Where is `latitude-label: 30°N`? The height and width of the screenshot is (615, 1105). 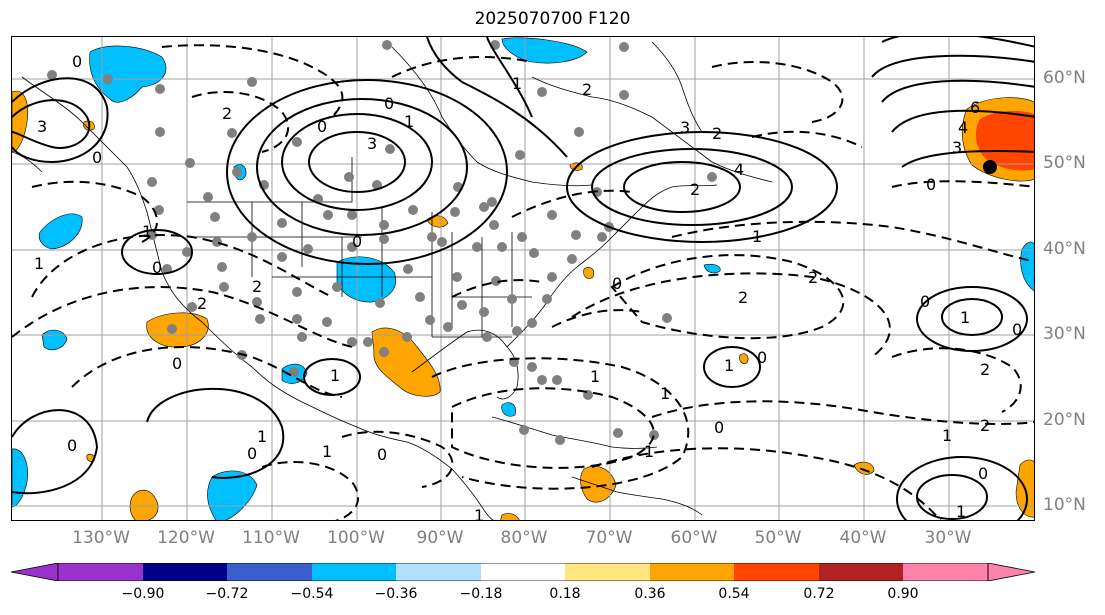 latitude-label: 30°N is located at coordinates (1064, 334).